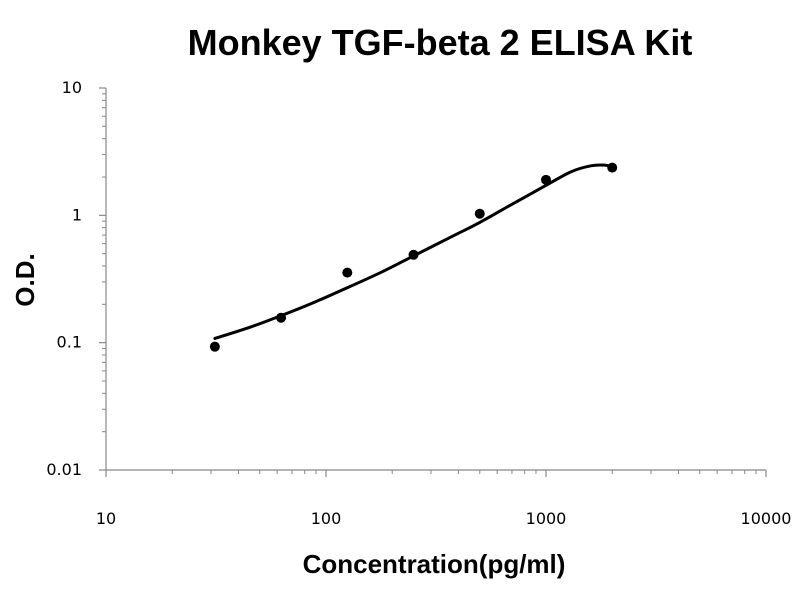  I want to click on y-tick-label: 10, so click(72, 87).